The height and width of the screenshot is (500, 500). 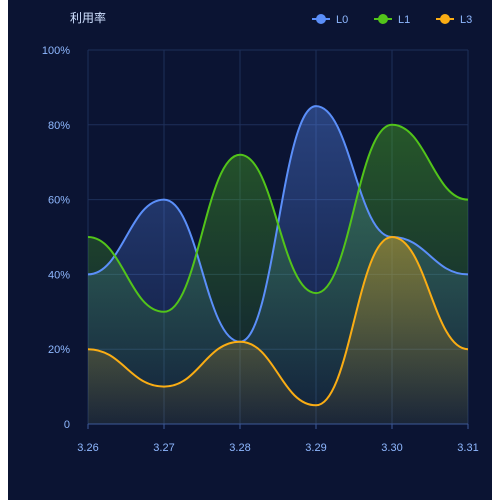 I want to click on y-tick-label: 0, so click(x=67, y=425).